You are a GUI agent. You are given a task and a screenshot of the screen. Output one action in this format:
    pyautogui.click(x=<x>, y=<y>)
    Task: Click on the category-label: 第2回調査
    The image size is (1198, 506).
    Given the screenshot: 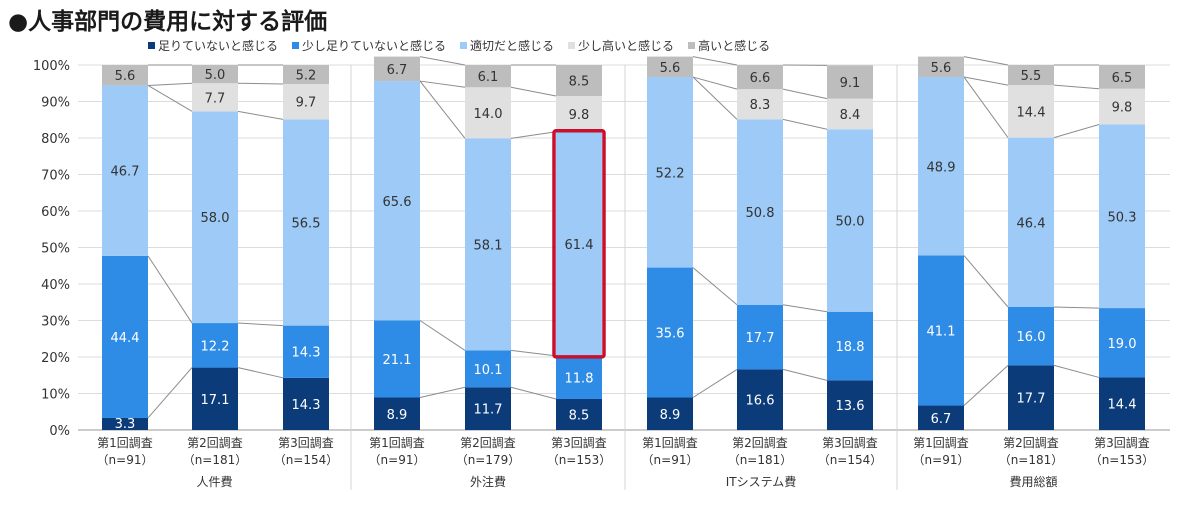 What is the action you would take?
    pyautogui.click(x=760, y=443)
    